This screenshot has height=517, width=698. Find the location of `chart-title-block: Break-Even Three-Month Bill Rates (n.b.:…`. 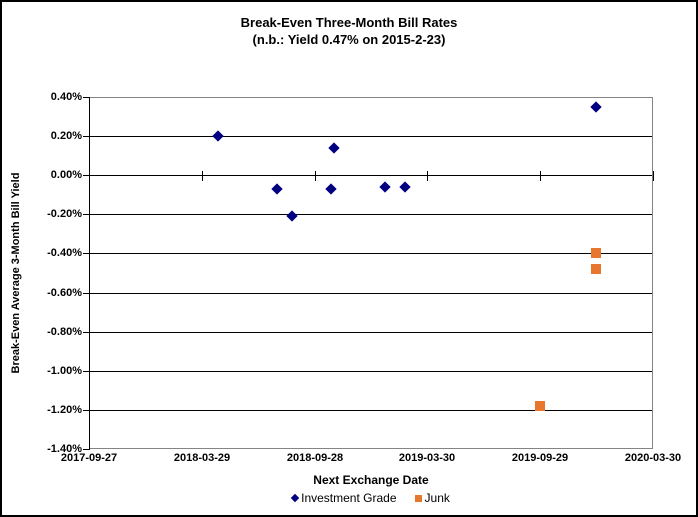

chart-title-block: Break-Even Three-Month Bill Rates (n.b.:… is located at coordinates (349, 31).